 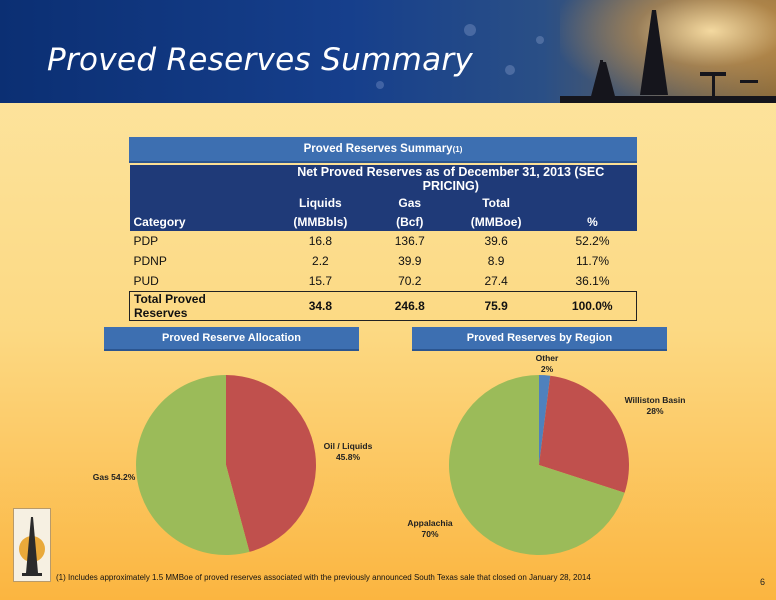 I want to click on table-header-cell: (Bcf), so click(x=409, y=221).